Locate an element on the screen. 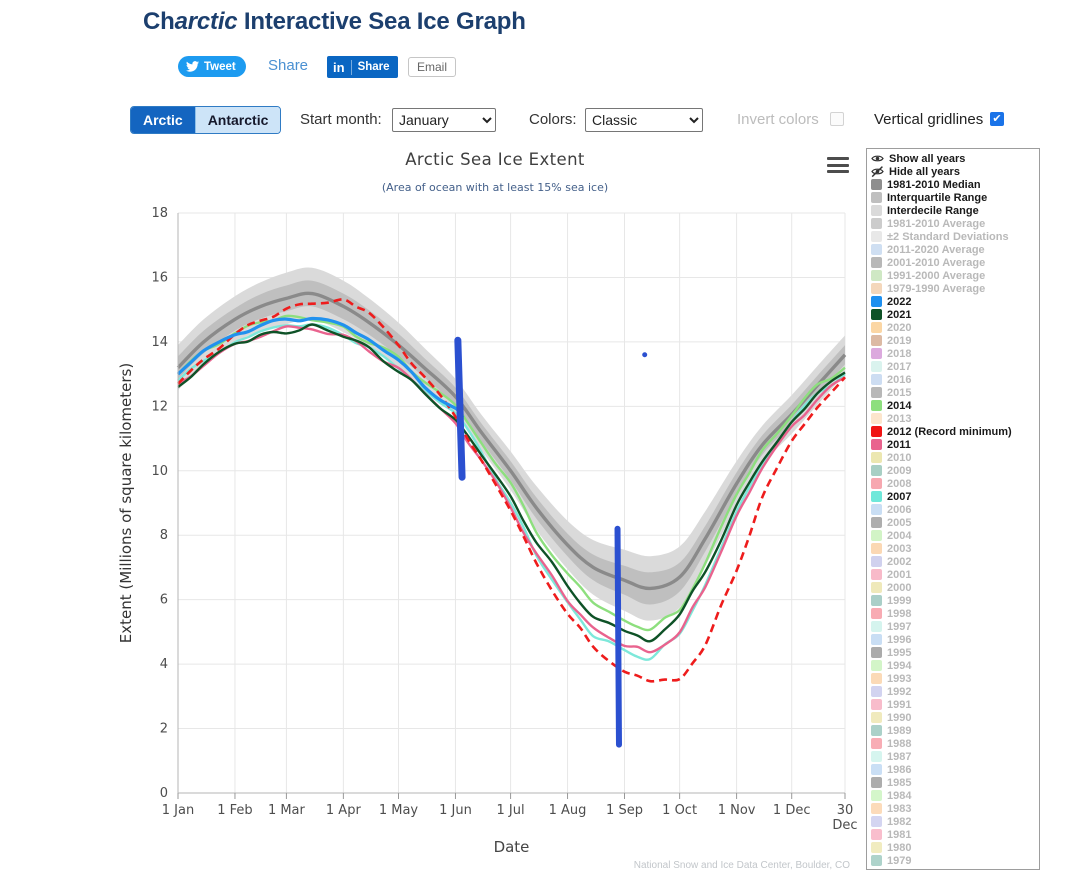 This screenshot has width=1077, height=876. legend-label: 2015 is located at coordinates (899, 392).